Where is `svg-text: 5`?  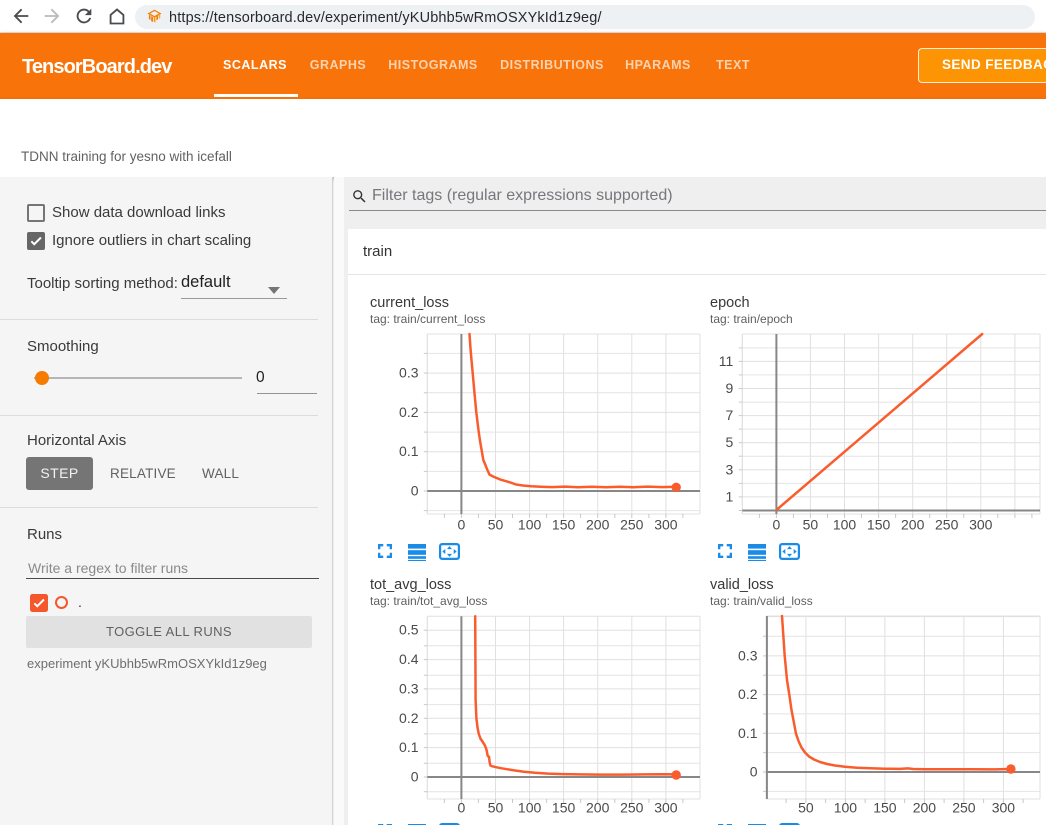 svg-text: 5 is located at coordinates (730, 442).